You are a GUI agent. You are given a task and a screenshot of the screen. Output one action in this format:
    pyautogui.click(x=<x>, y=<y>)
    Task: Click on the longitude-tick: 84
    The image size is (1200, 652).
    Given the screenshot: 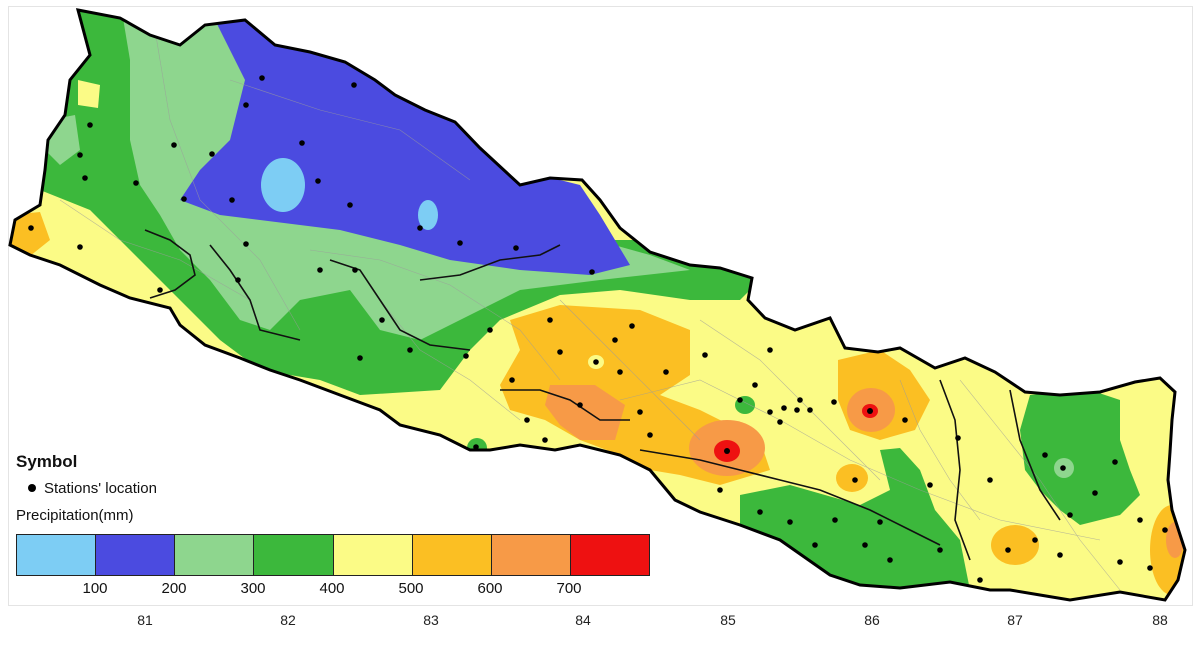 What is the action you would take?
    pyautogui.click(x=583, y=620)
    